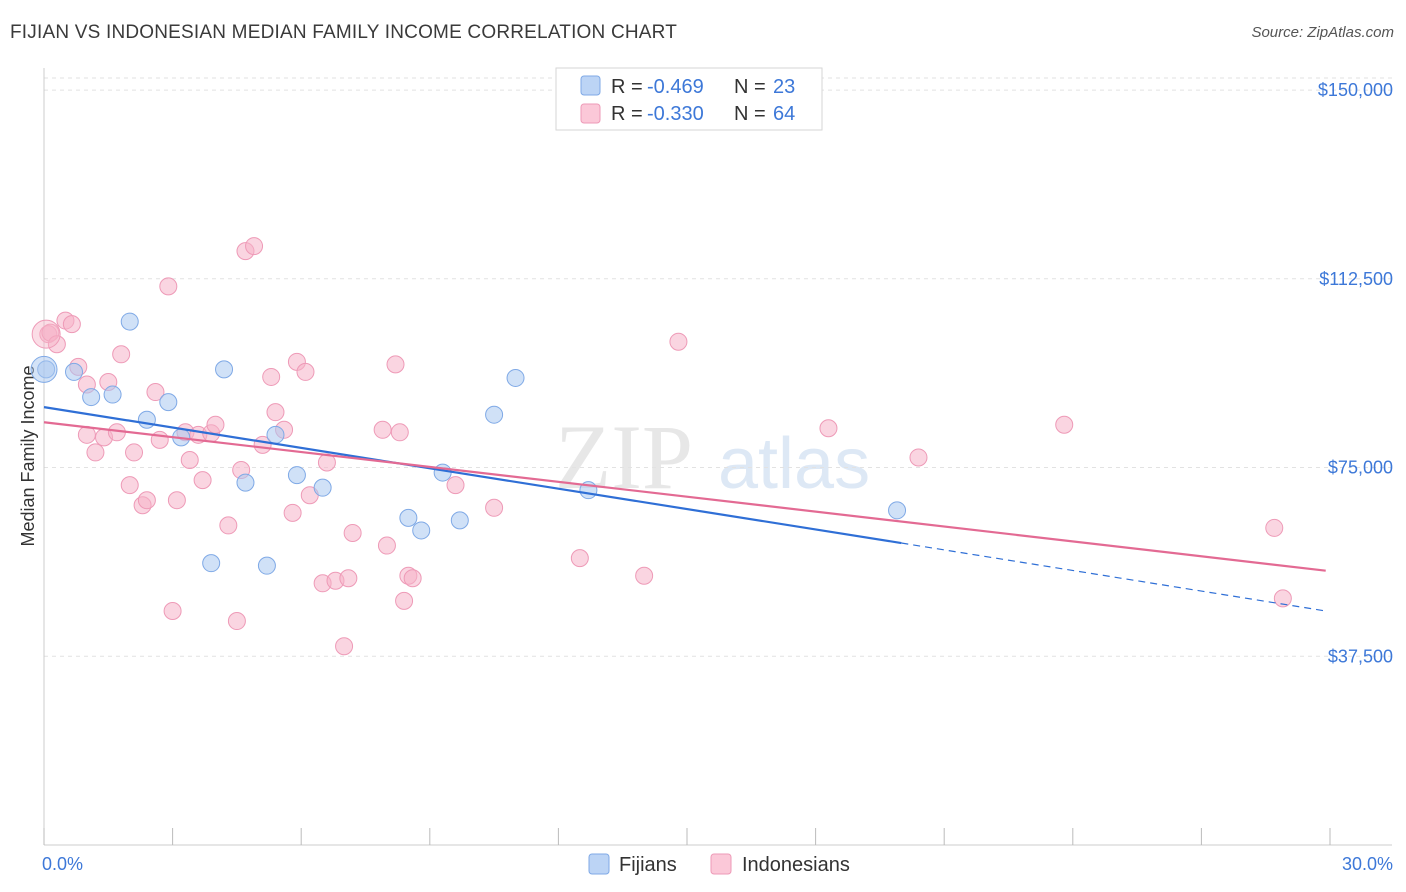 This screenshot has height=892, width=1406. What do you see at coordinates (1360, 468) in the screenshot?
I see `y-tick-label-1: $75,000` at bounding box center [1360, 468].